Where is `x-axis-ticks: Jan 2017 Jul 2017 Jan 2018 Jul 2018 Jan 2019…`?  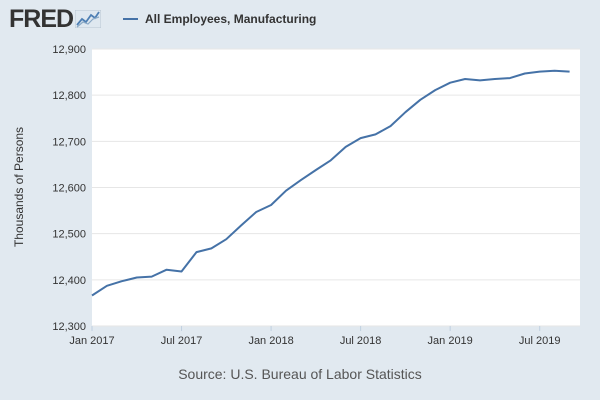
x-axis-ticks: Jan 2017 Jul 2017 Jan 2018 Jul 2018 Jan 2019… is located at coordinates (315, 336).